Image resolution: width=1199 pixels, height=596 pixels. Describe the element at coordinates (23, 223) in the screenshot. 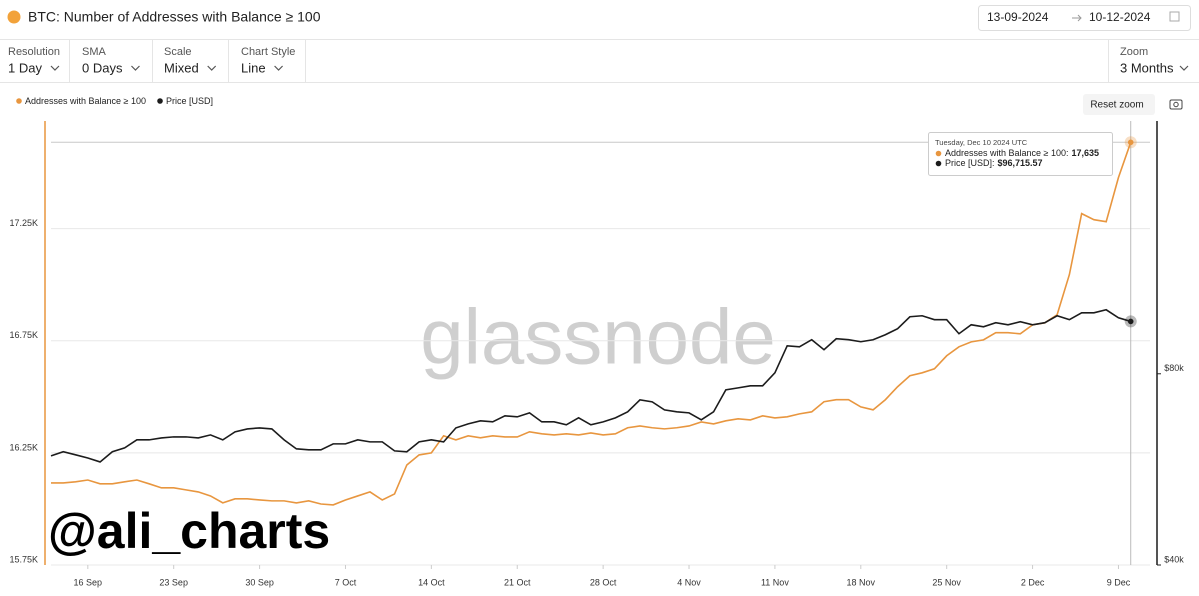

I see `y-tick-label: 17.25K` at that location.